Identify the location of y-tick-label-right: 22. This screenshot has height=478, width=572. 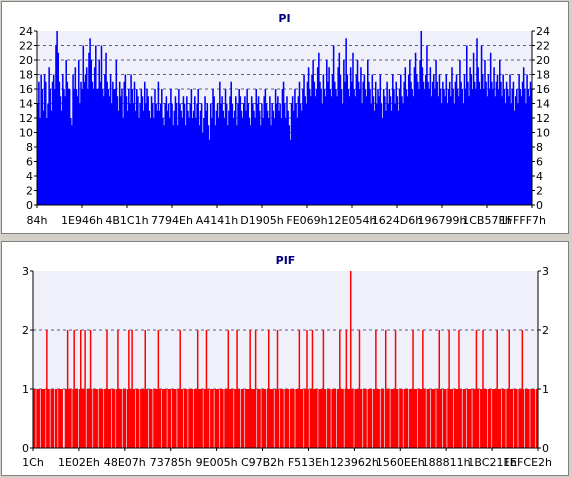
(543, 46).